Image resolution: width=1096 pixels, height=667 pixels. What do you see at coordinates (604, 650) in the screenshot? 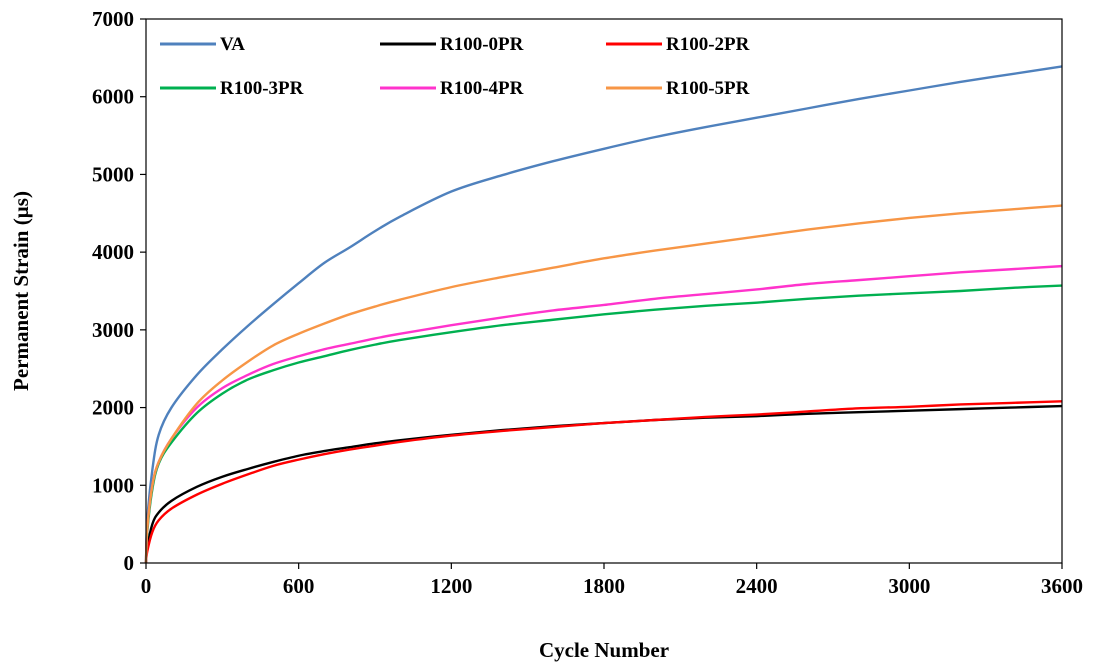
I see `x-axis-title: Cycle Number` at bounding box center [604, 650].